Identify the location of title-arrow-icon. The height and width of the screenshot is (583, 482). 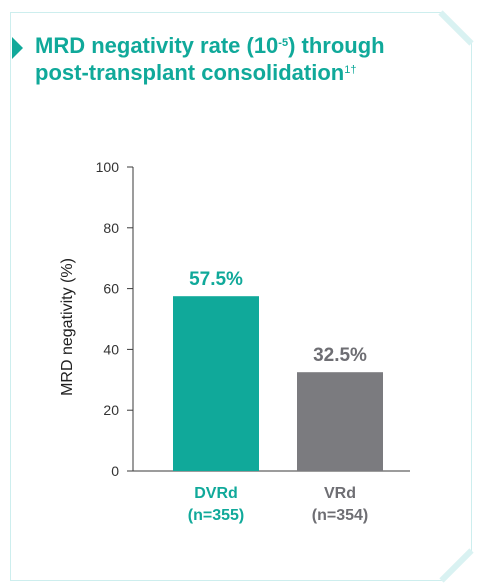
(17, 48).